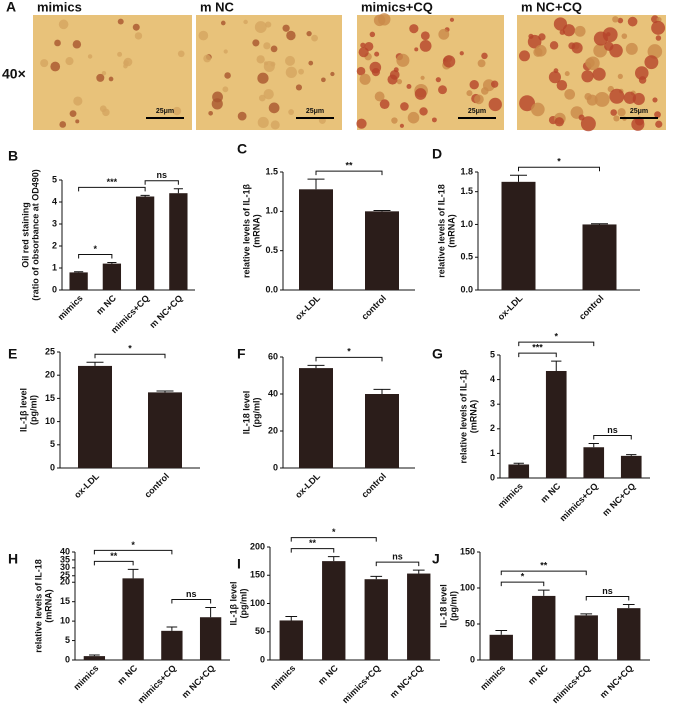 This screenshot has width=685, height=705. I want to click on x-tick-label: m NC+CQ, so click(198, 681).